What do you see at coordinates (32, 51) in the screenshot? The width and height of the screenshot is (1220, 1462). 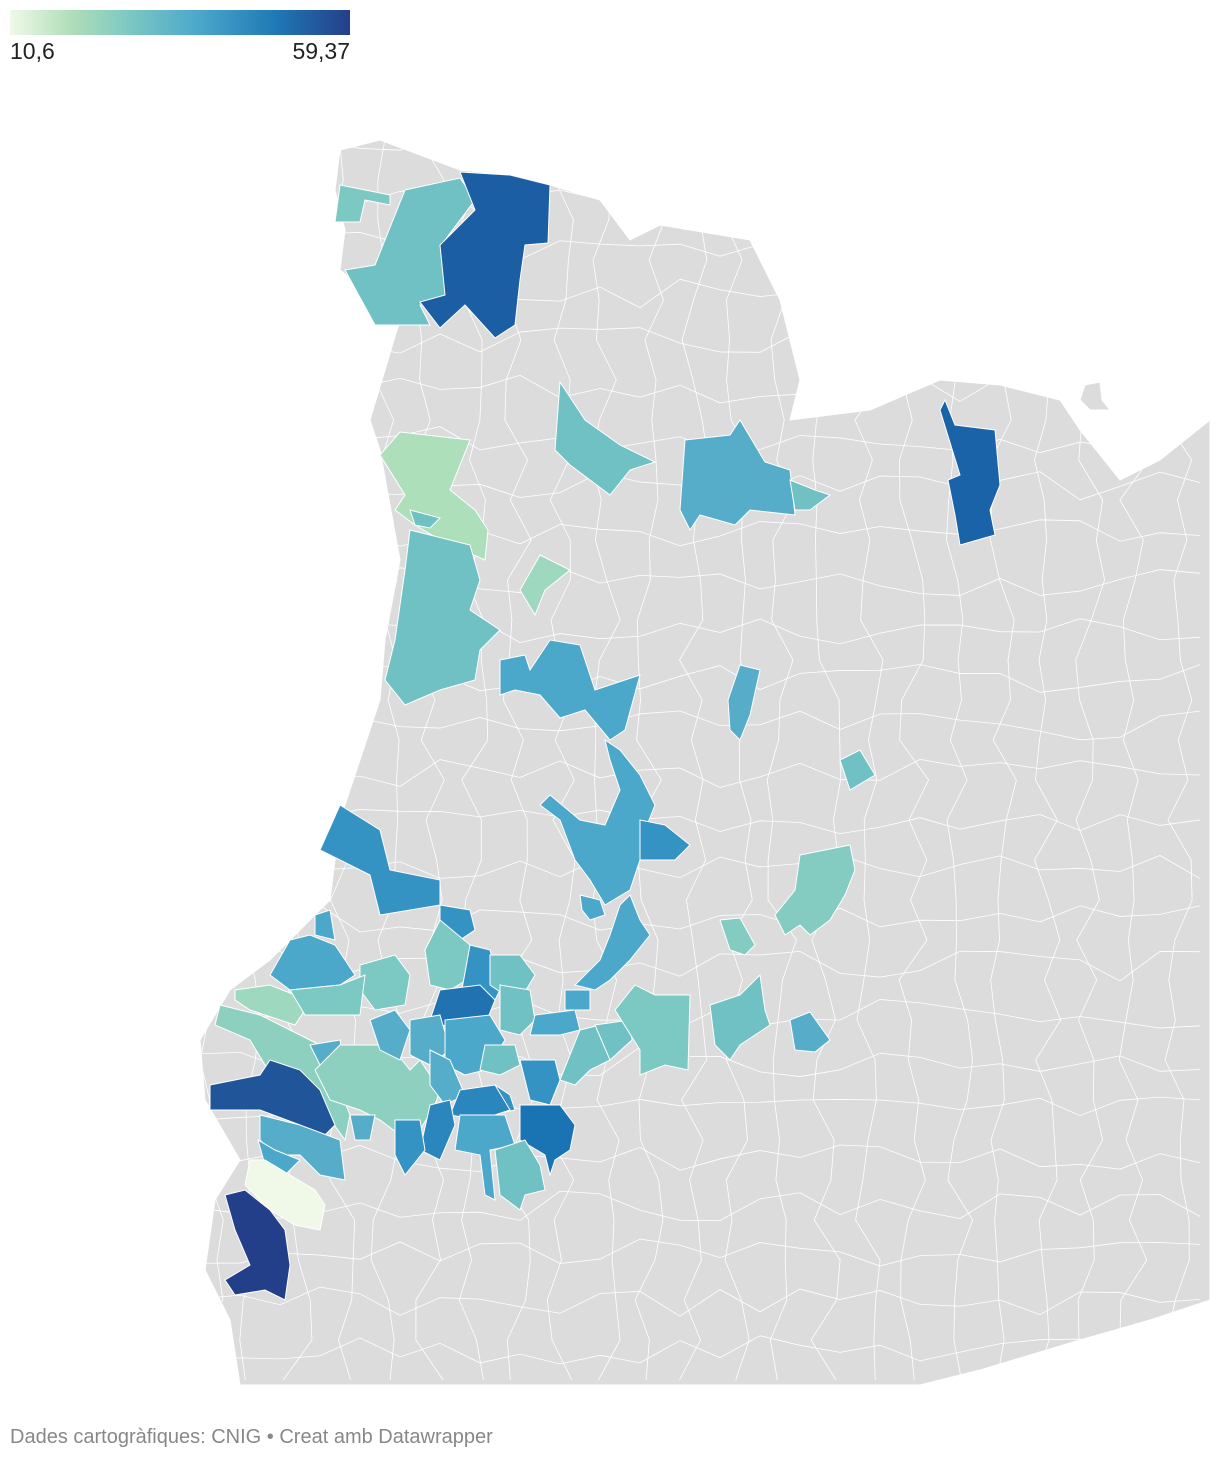 I see `legend-min-label: 10,6` at bounding box center [32, 51].